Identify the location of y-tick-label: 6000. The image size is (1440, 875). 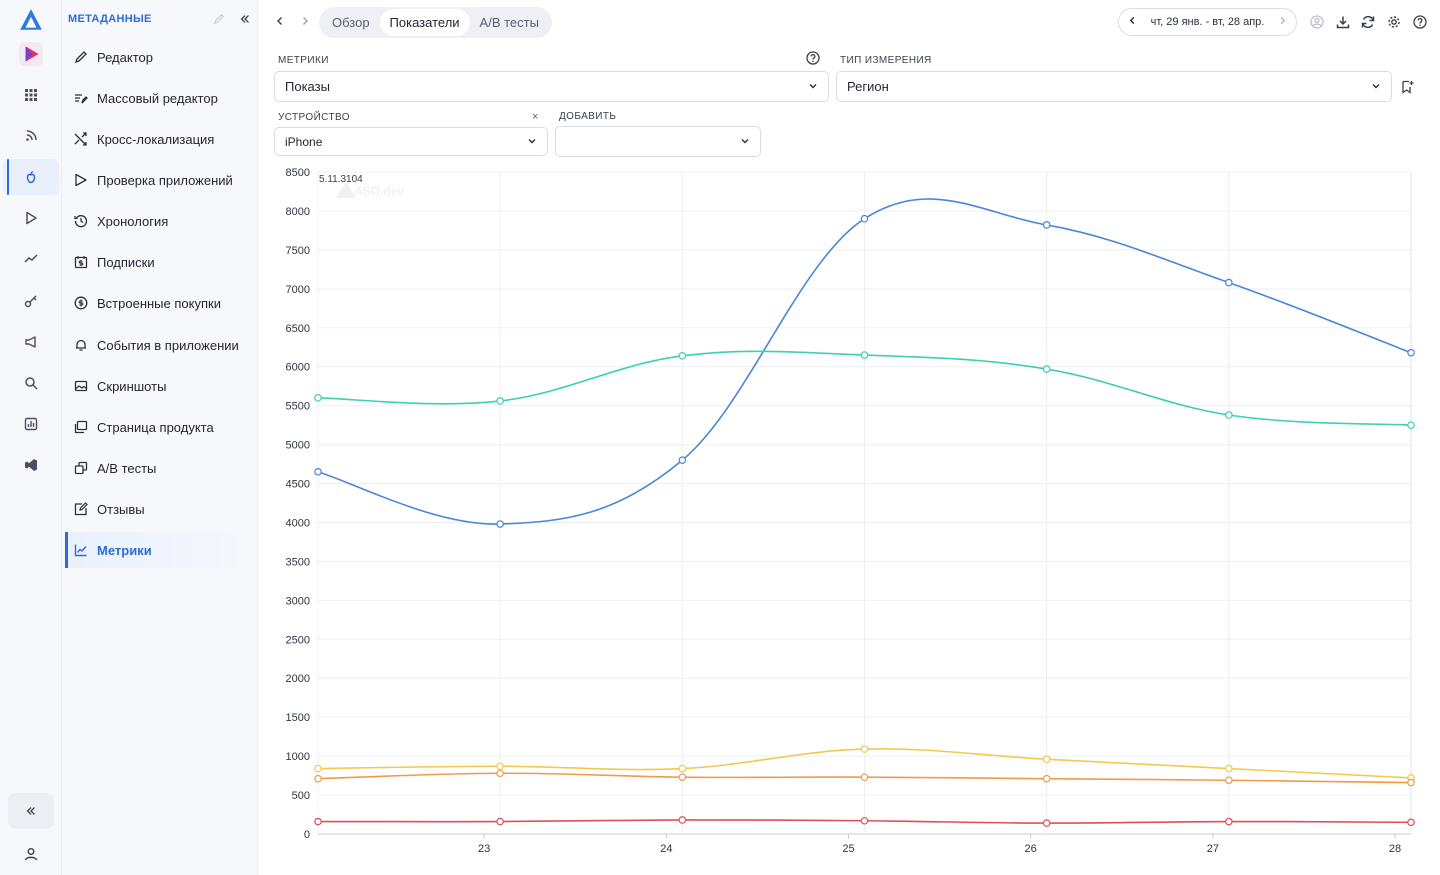
(298, 368).